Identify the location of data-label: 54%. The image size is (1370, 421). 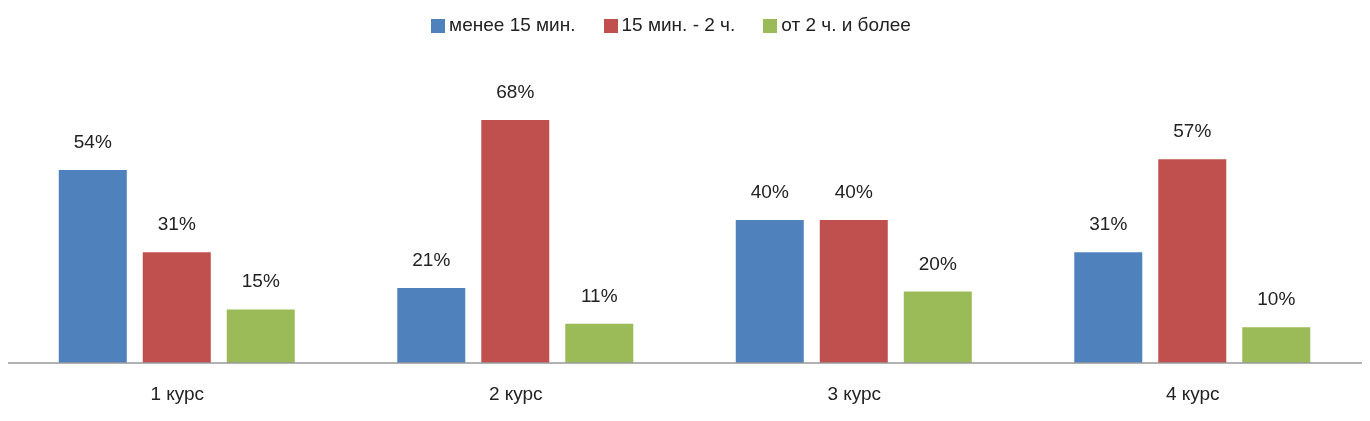
(92, 142).